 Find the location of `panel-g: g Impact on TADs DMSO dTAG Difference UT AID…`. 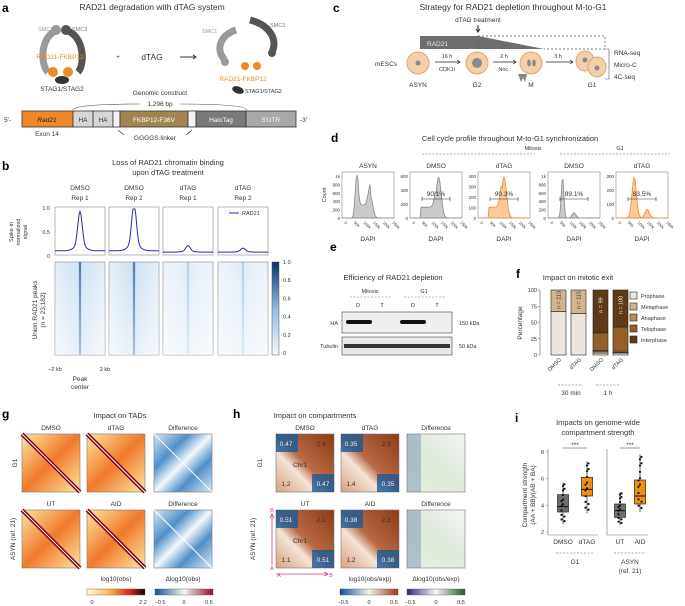

panel-g: g Impact on TADs DMSO dTAG Difference UT AID… is located at coordinates (108, 506).